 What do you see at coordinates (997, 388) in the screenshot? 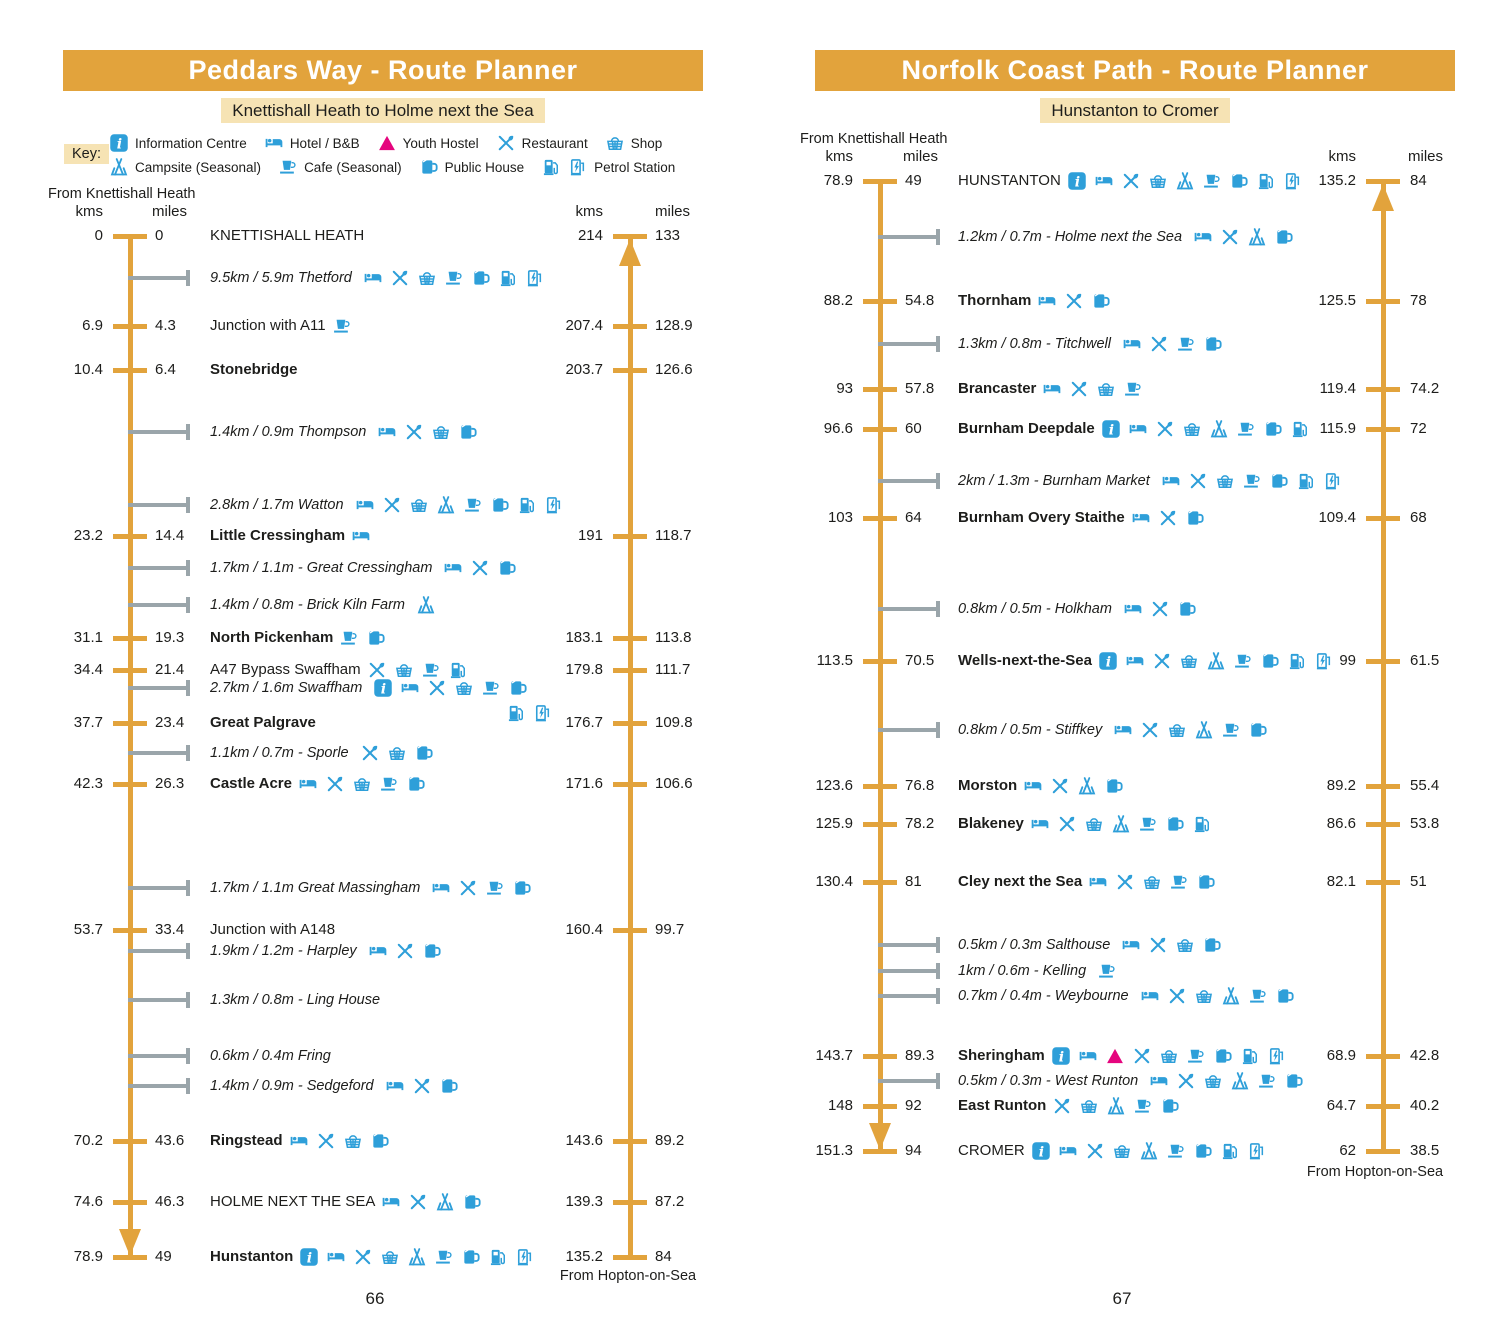
I see `station-name: Brancaster` at bounding box center [997, 388].